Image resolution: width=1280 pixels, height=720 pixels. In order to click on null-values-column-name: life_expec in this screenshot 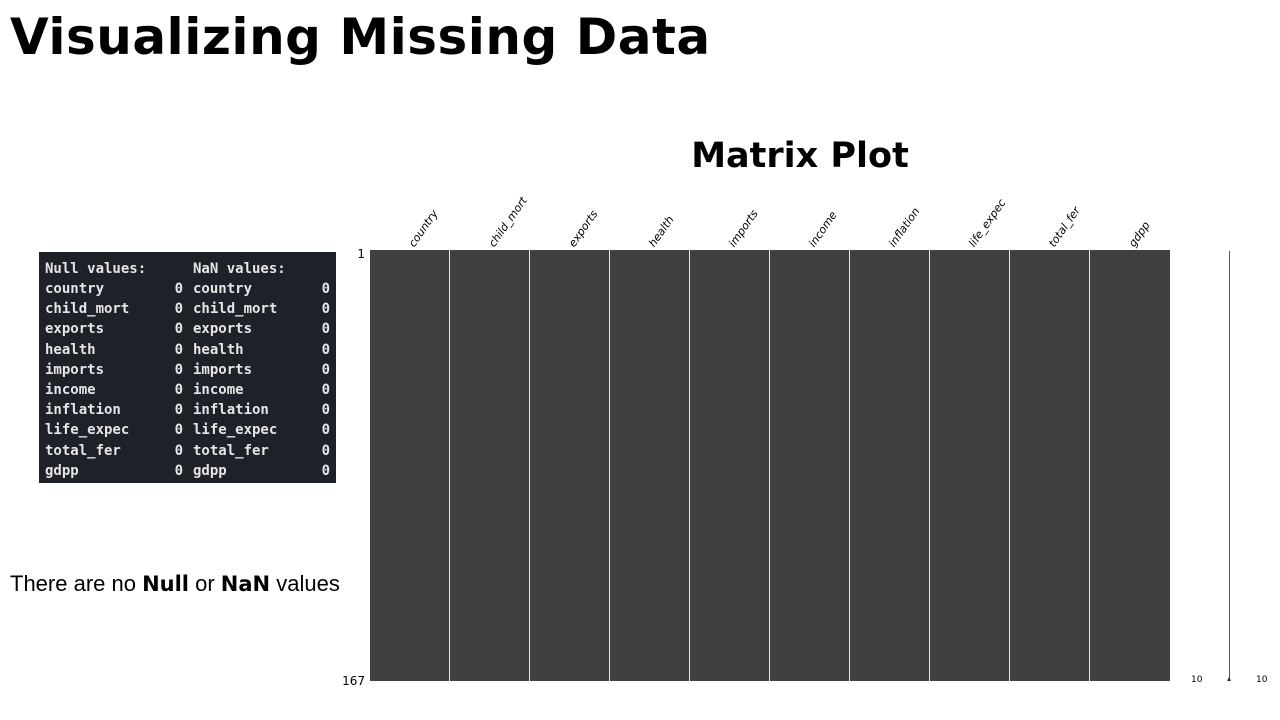, I will do `click(87, 430)`.